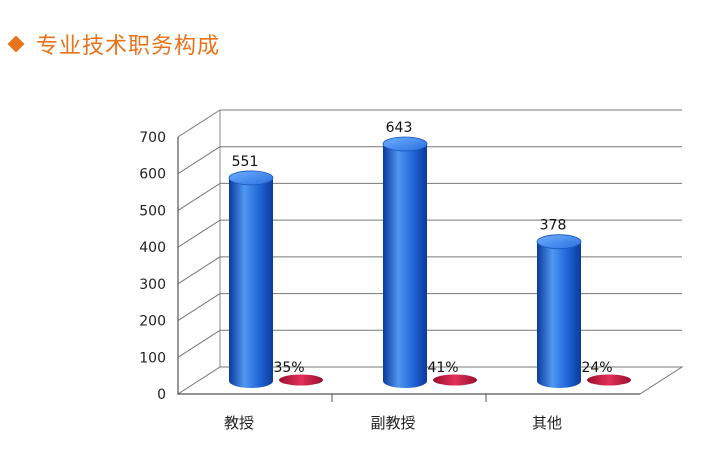  What do you see at coordinates (152, 248) in the screenshot?
I see `y-tick-label: 400` at bounding box center [152, 248].